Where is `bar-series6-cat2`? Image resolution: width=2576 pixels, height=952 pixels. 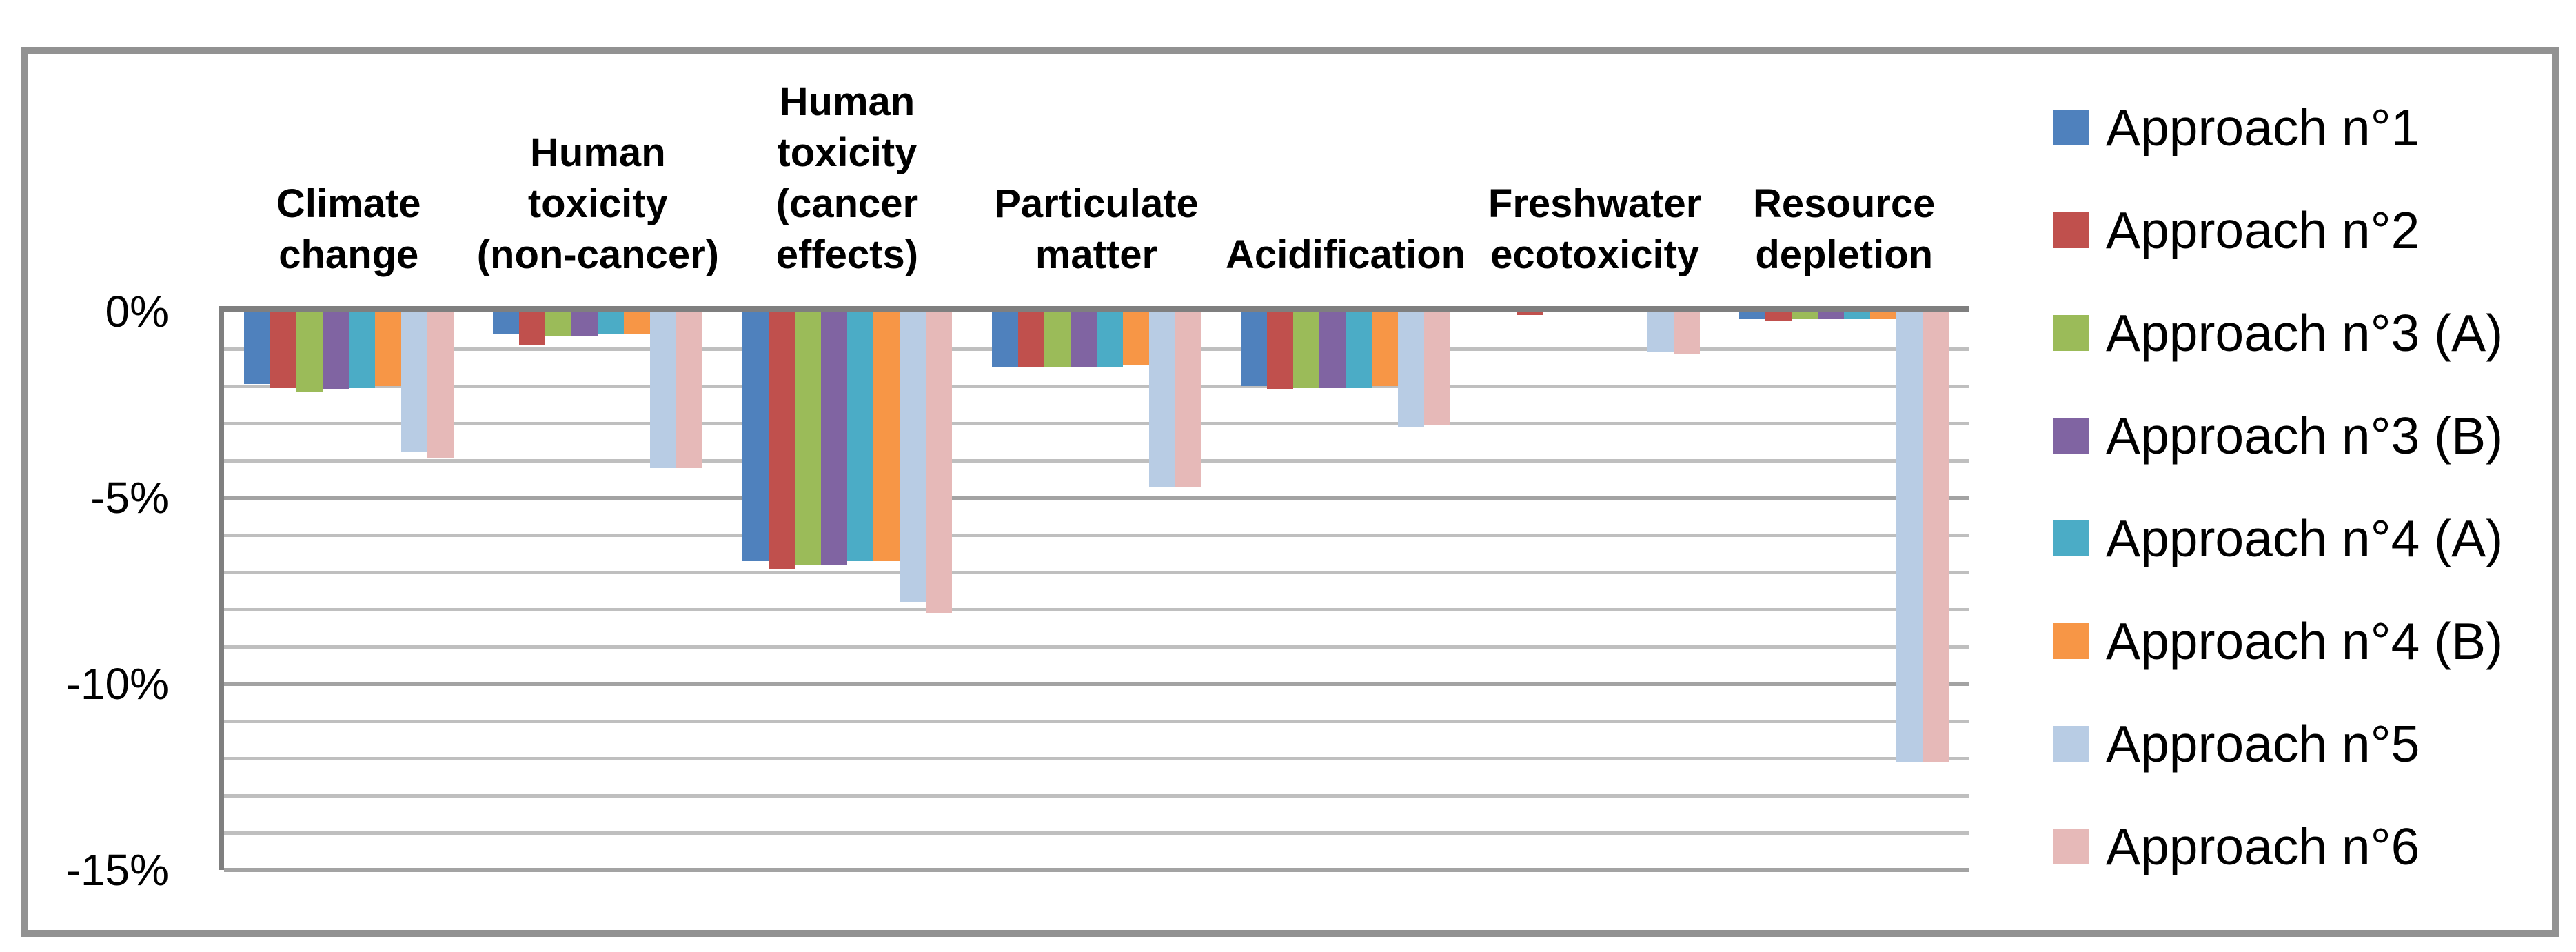
bar-series6-cat2 is located at coordinates (637, 323).